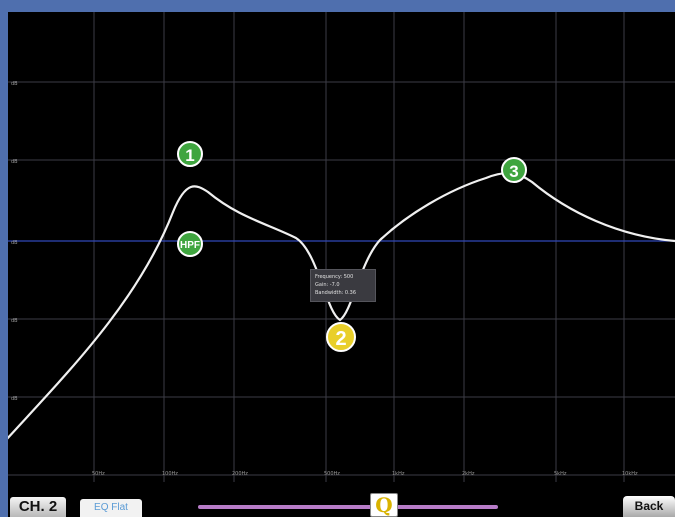  What do you see at coordinates (630, 474) in the screenshot?
I see `x-label: 10kHz` at bounding box center [630, 474].